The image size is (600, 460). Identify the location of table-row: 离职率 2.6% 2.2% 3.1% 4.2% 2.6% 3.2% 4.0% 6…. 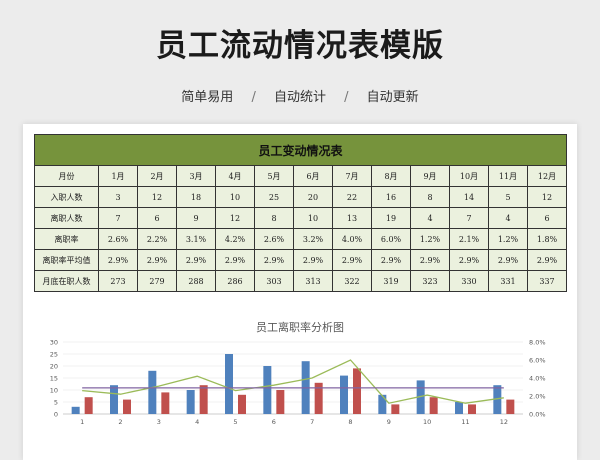
(300, 239).